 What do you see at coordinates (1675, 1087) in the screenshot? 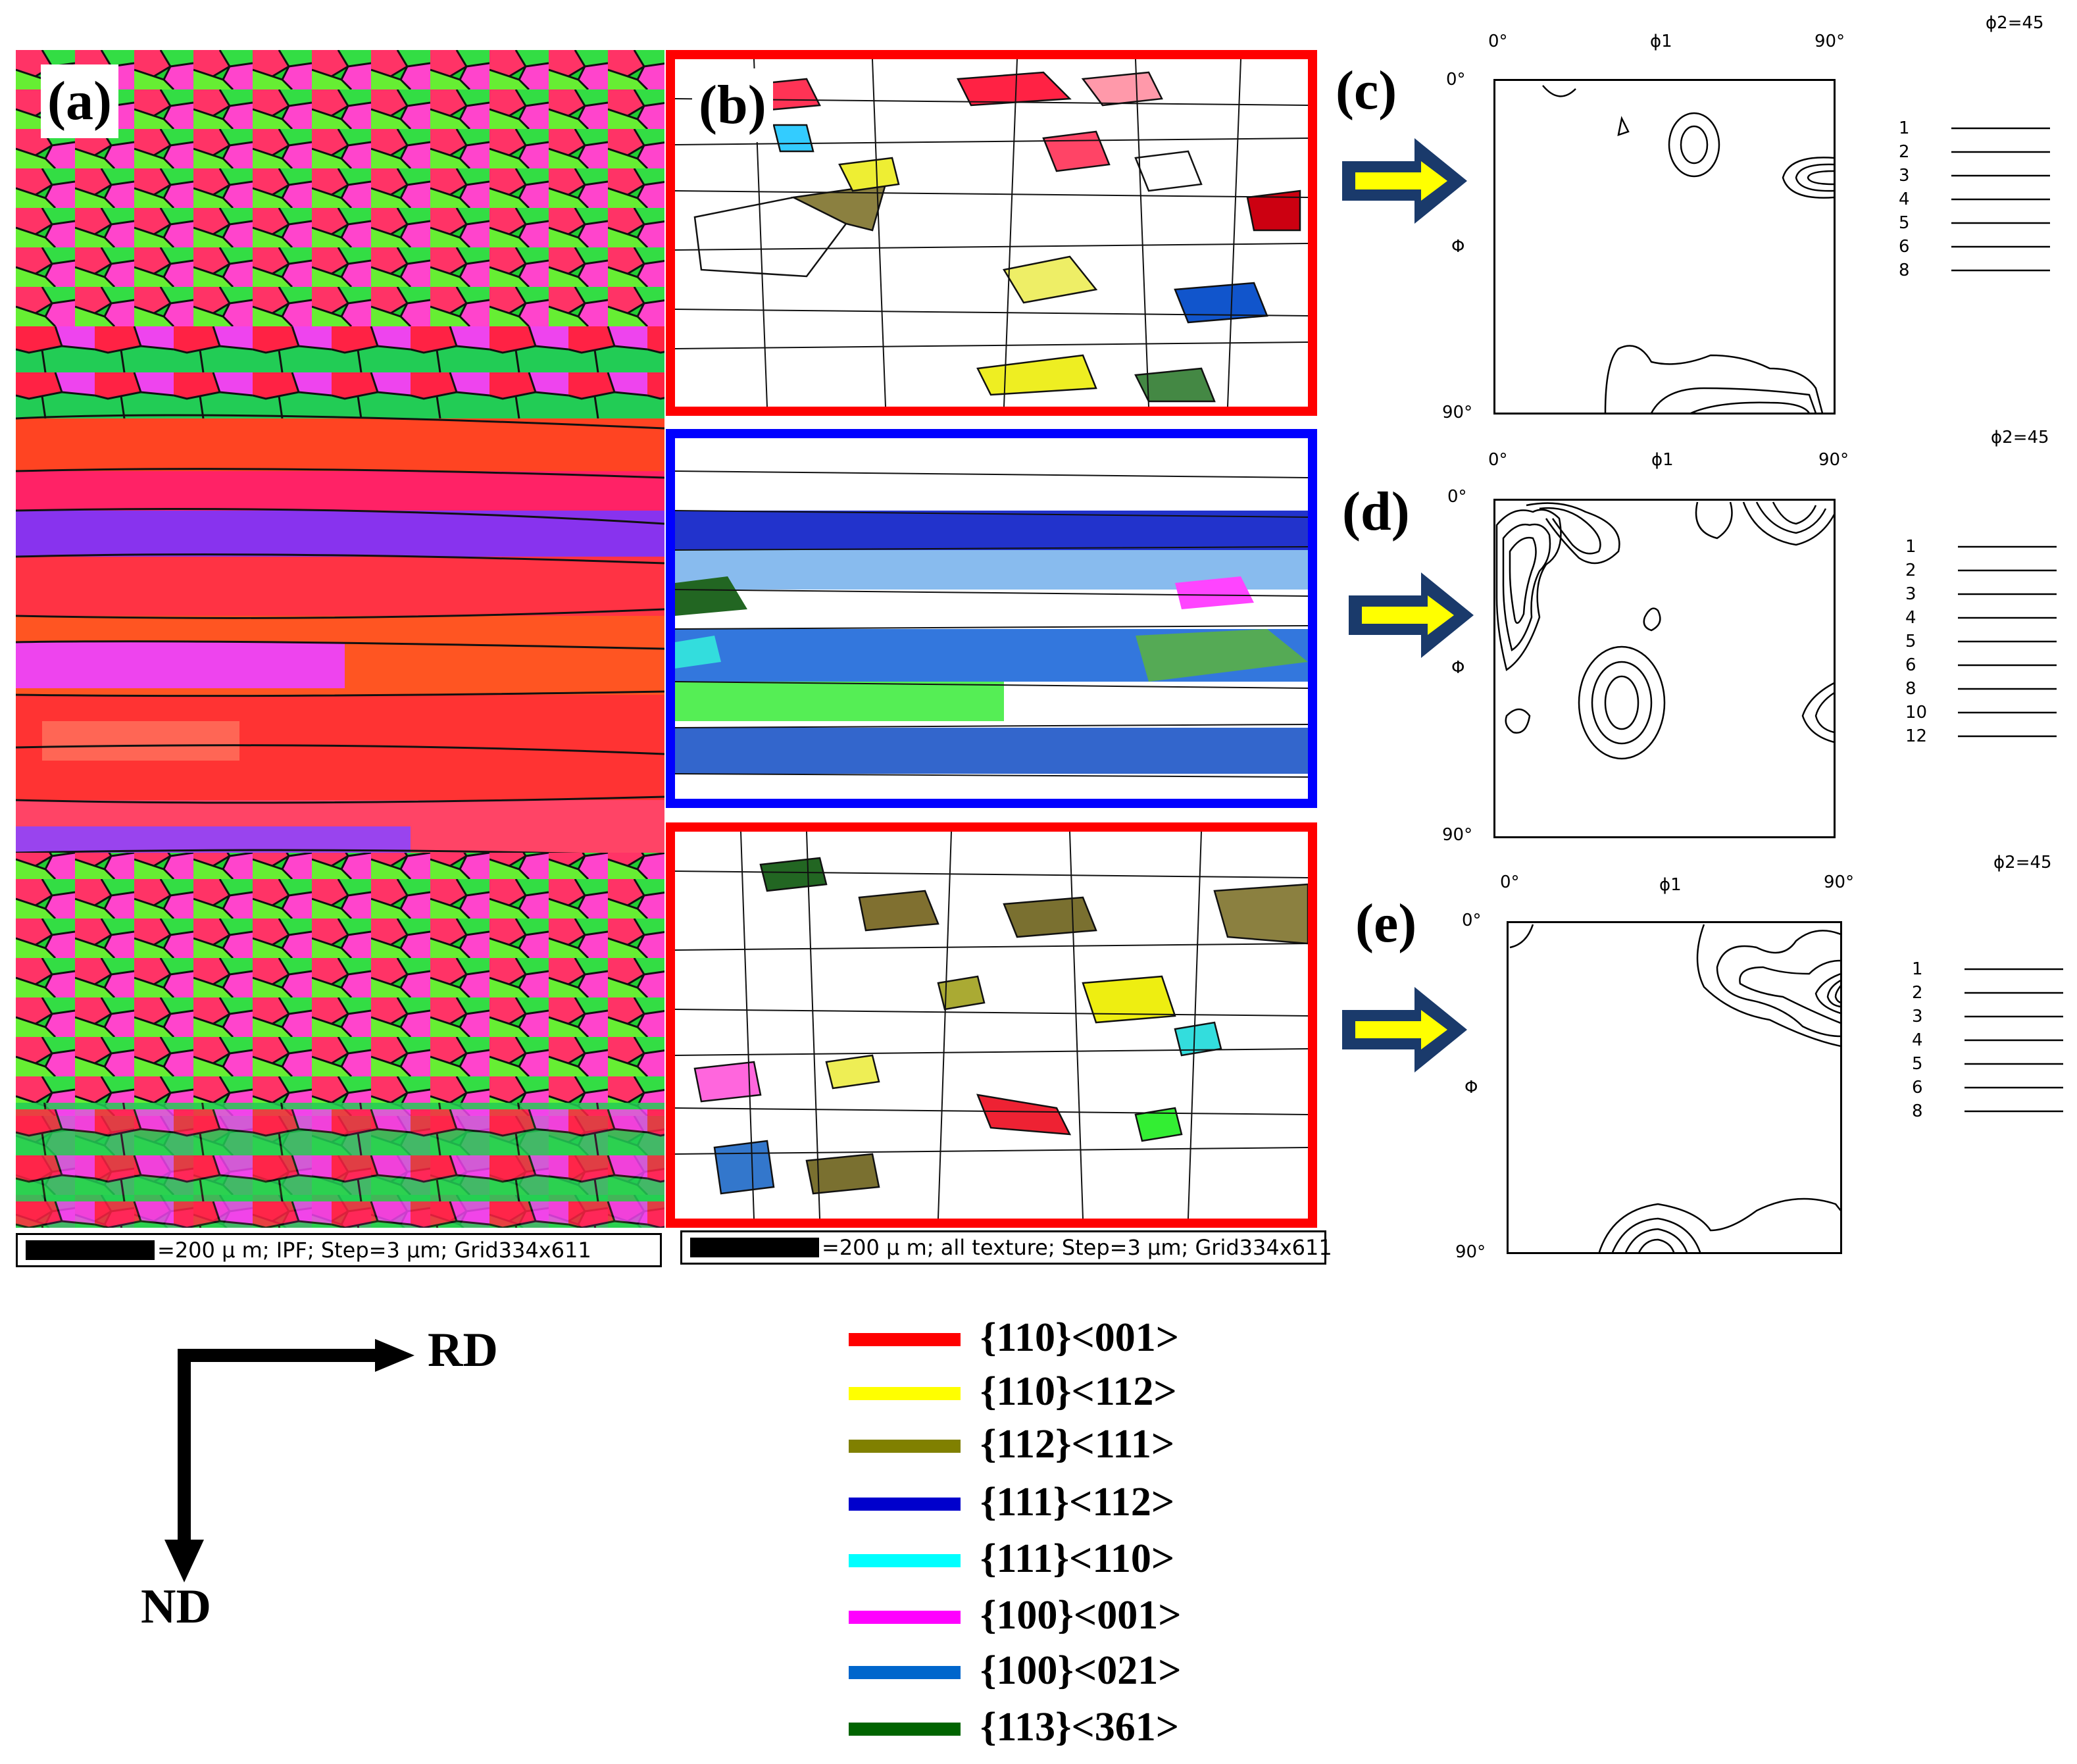
I see `odf-e-plot` at bounding box center [1675, 1087].